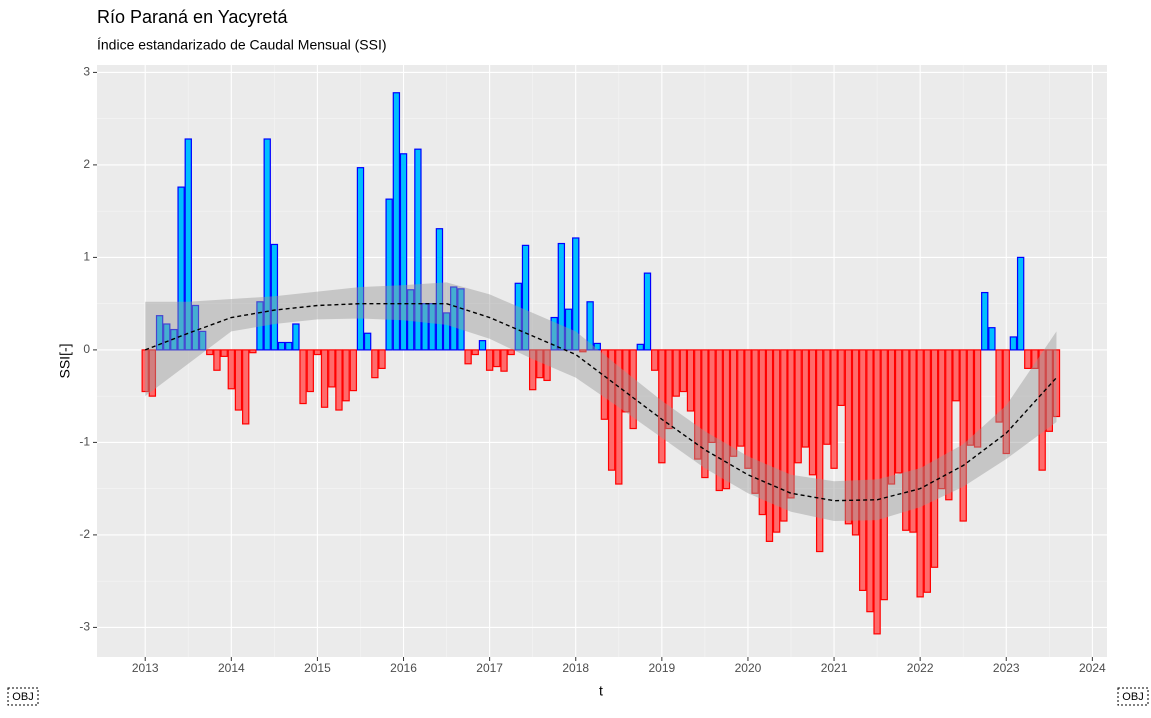 Image resolution: width=1151 pixels, height=718 pixels. What do you see at coordinates (86, 164) in the screenshot?
I see `y-tick-label: 2` at bounding box center [86, 164].